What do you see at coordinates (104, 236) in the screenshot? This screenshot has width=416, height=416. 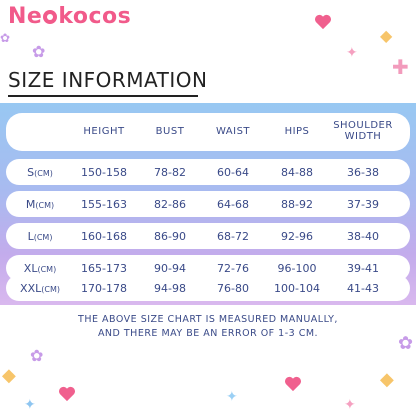 I see `cell-height: 160-168` at bounding box center [104, 236].